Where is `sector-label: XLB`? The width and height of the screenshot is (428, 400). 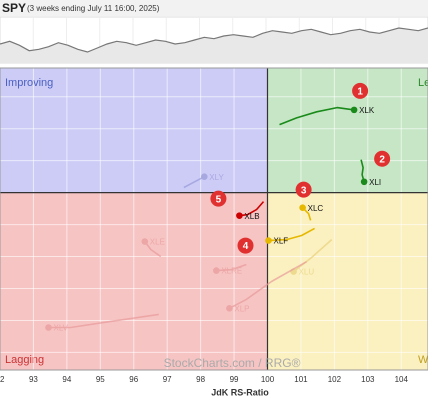 sector-label: XLB is located at coordinates (251, 216).